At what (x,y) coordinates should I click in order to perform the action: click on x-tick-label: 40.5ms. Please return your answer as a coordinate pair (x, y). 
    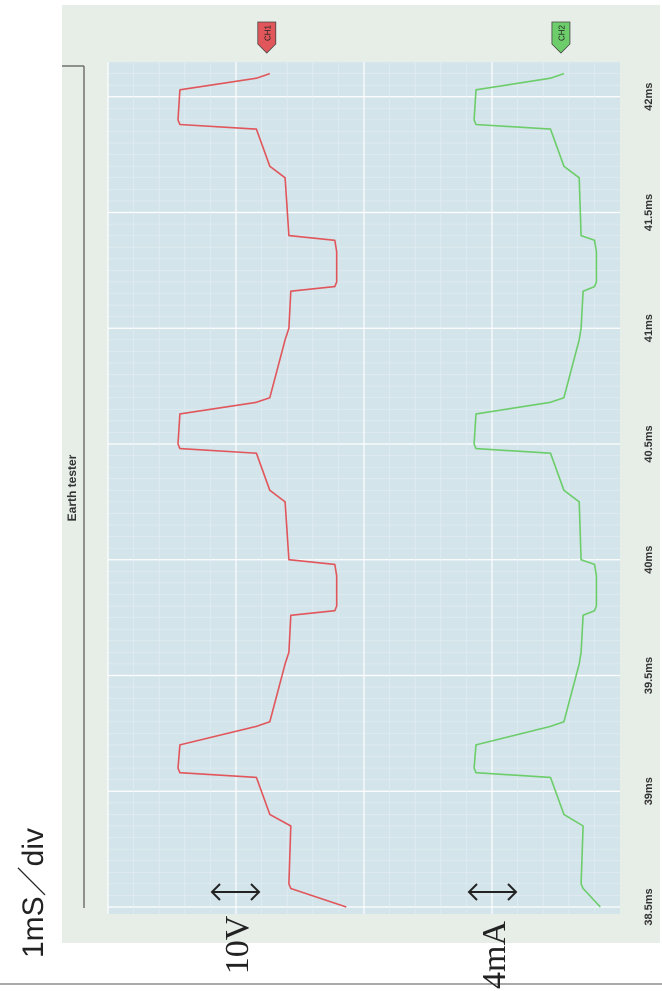
    Looking at the image, I should click on (649, 443).